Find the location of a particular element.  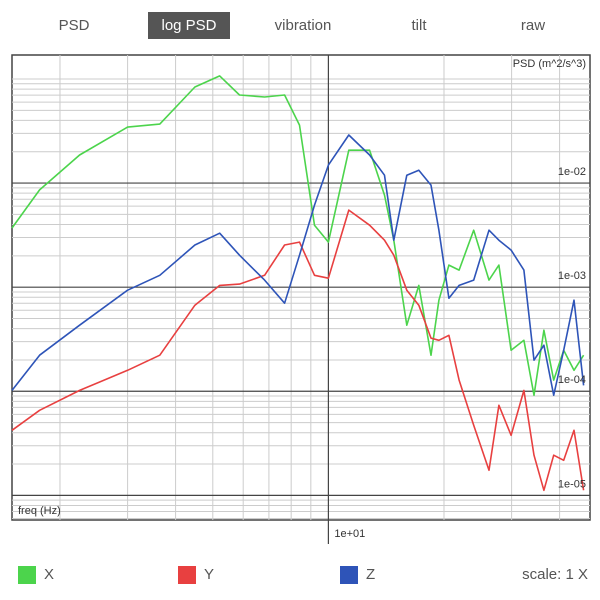

tab: tilt is located at coordinates (420, 25).